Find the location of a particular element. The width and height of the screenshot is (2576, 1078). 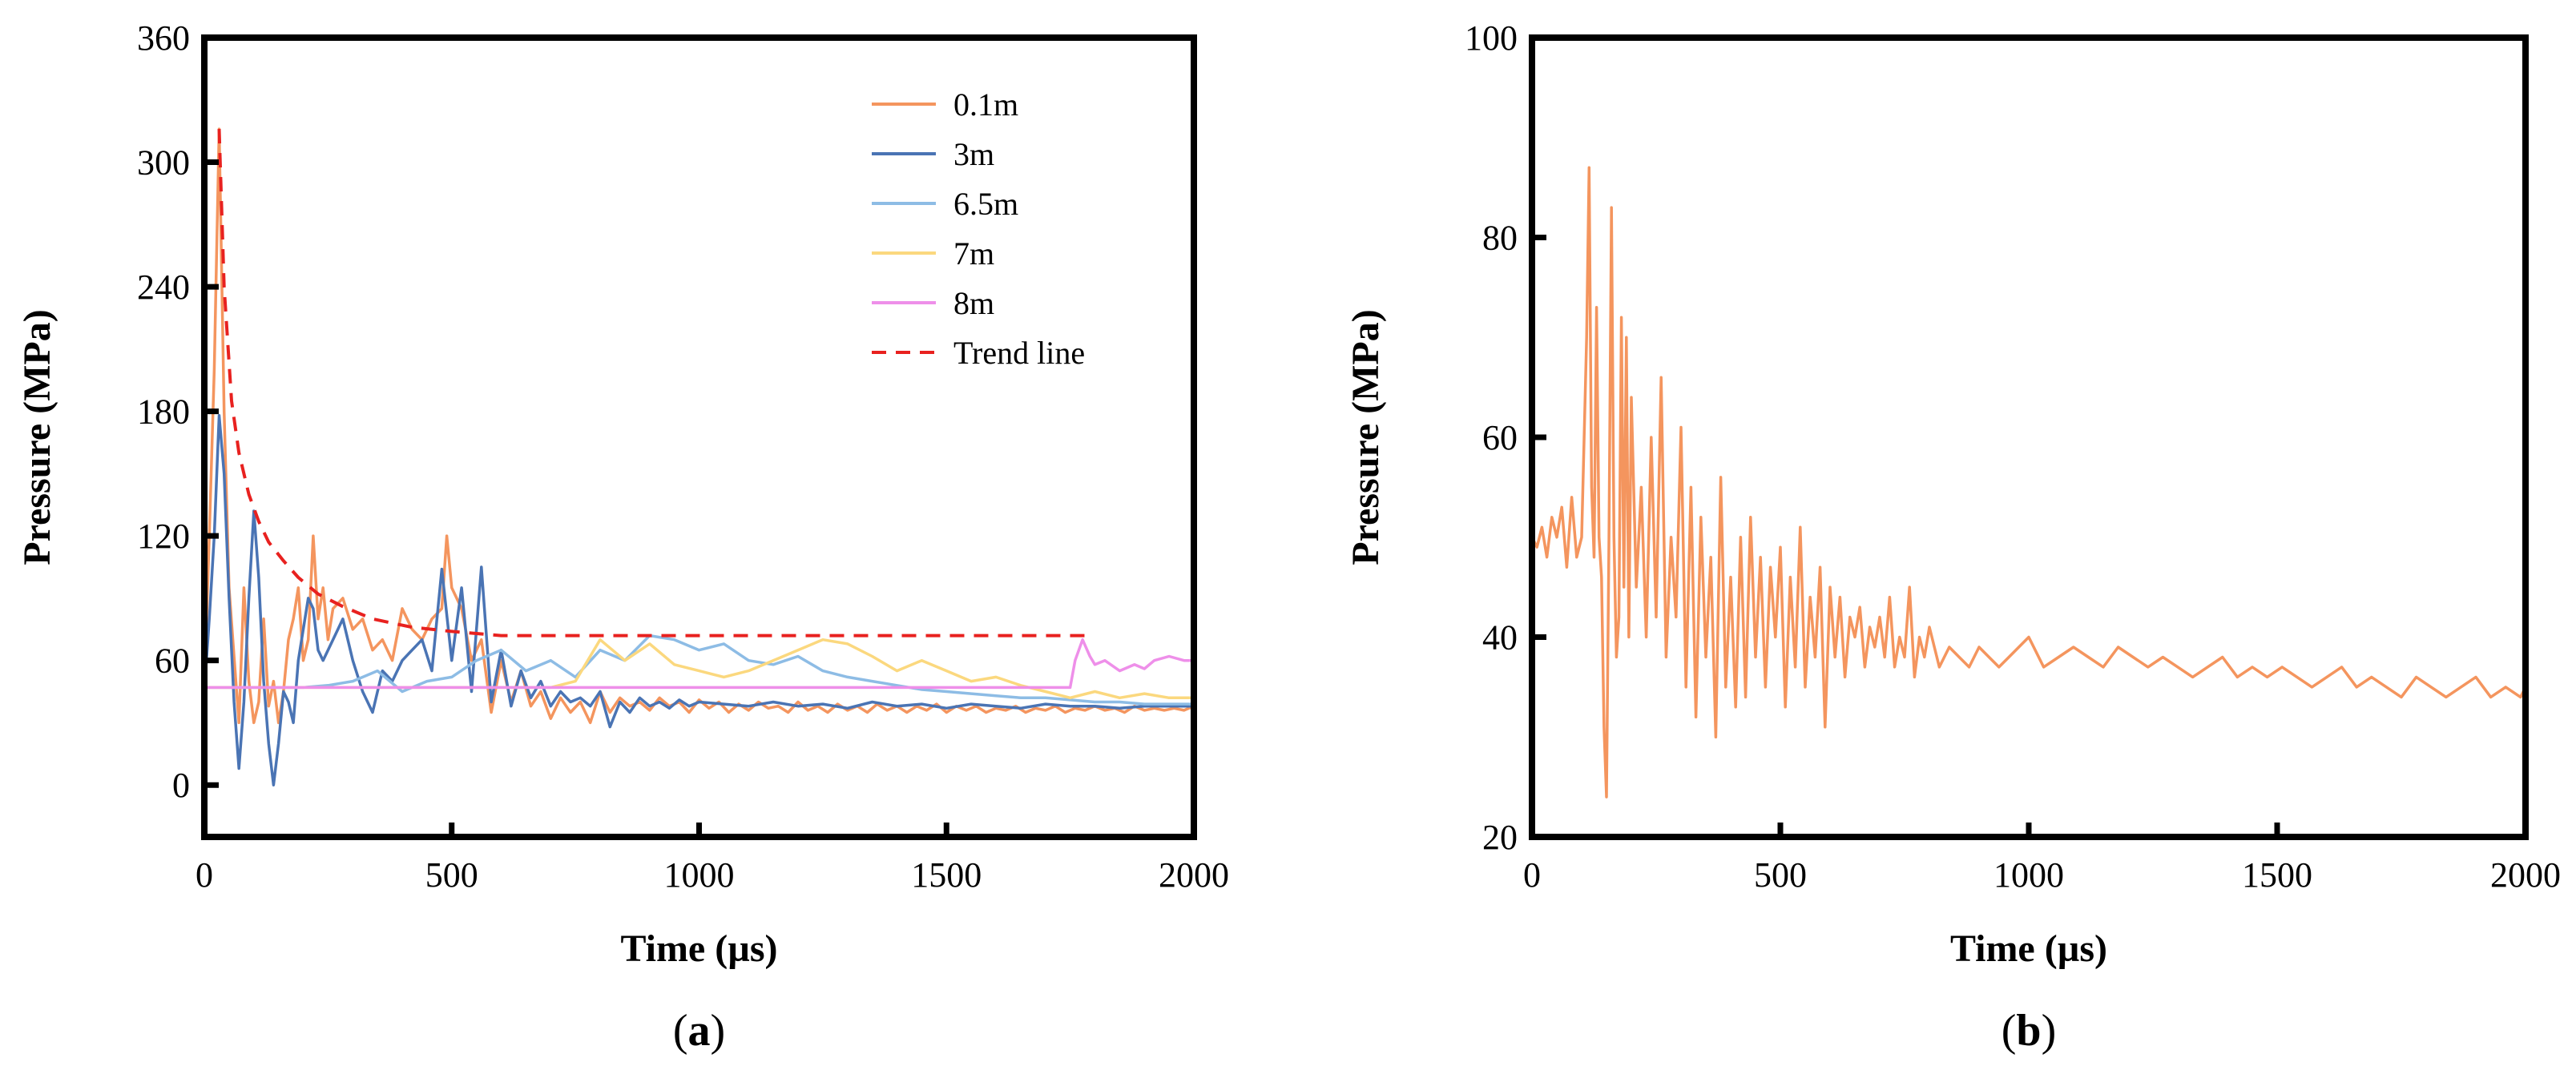

legend-label: 0.1m is located at coordinates (985, 104).